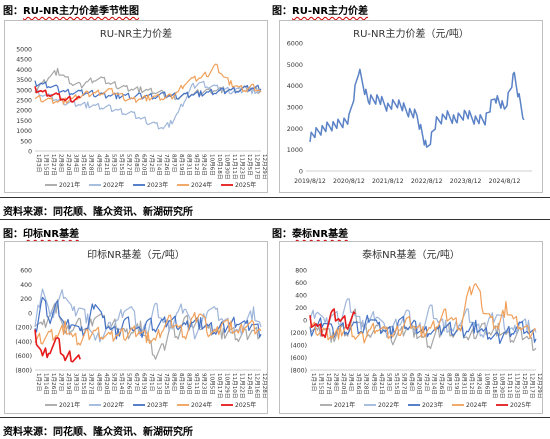 The image size is (550, 439). Describe the element at coordinates (23, 342) in the screenshot. I see `y-tick-label: (400)` at that location.